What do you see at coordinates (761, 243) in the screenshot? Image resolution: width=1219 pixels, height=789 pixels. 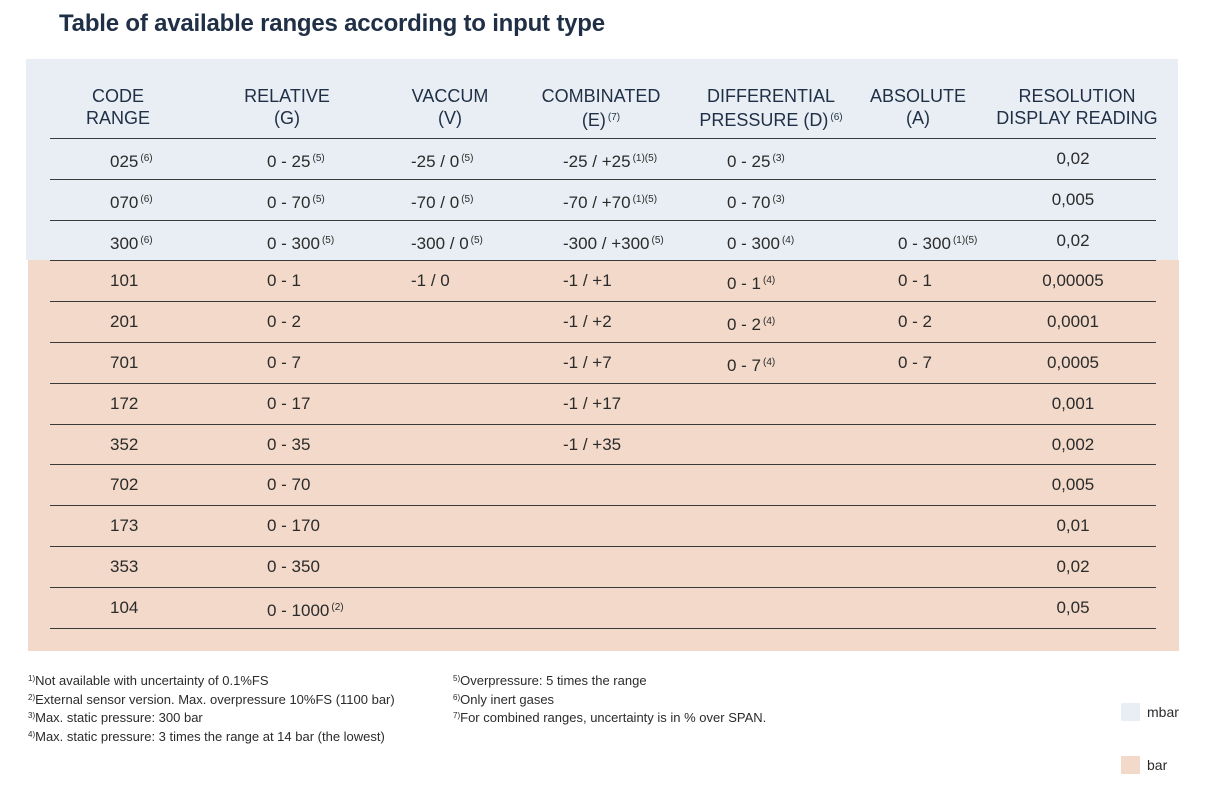 I see `cell-differential: 0 - 300 (4)` at bounding box center [761, 243].